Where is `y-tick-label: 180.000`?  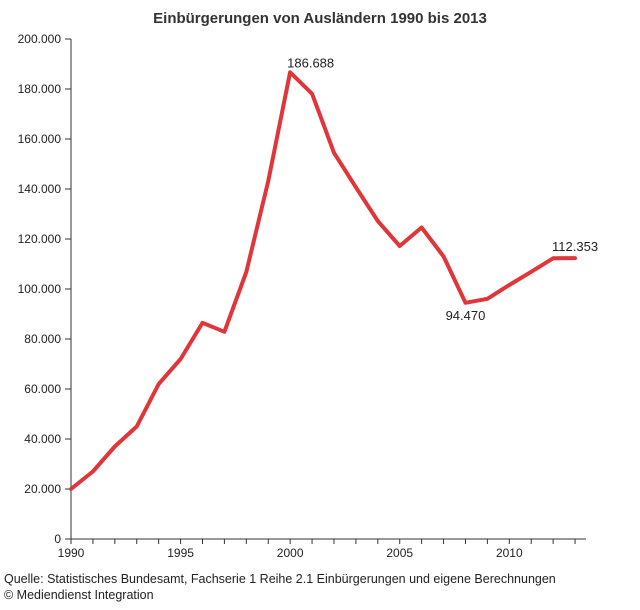 y-tick-label: 180.000 is located at coordinates (40, 89).